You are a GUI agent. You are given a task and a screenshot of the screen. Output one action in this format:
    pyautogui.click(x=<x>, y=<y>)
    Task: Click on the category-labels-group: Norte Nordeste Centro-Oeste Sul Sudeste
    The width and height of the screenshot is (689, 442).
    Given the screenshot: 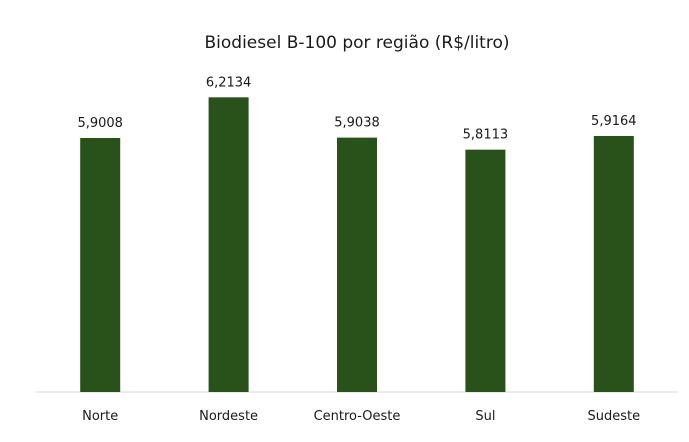 What is the action you would take?
    pyautogui.click(x=361, y=416)
    